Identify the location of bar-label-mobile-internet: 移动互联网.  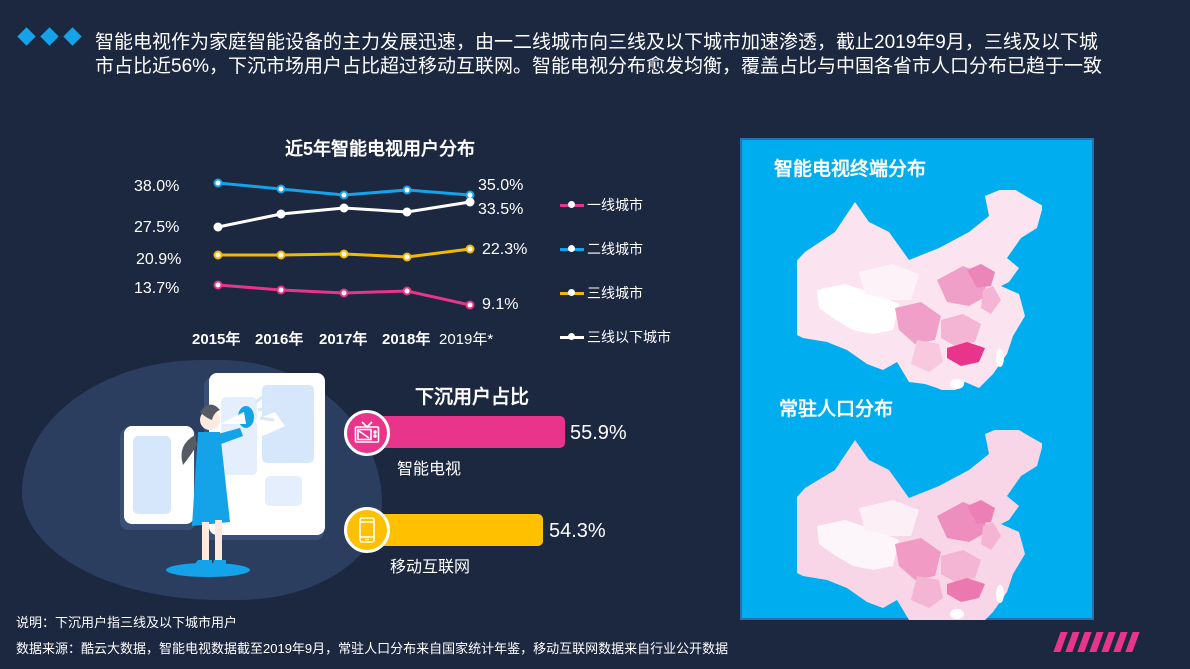
(430, 567).